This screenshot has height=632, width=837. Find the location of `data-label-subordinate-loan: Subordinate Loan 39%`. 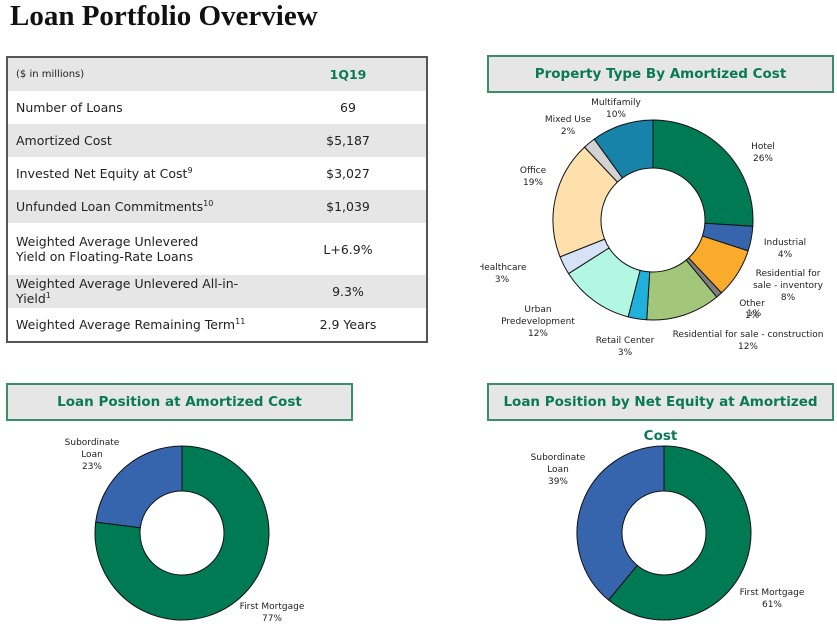

data-label-subordinate-loan: Subordinate Loan 39% is located at coordinates (558, 470).